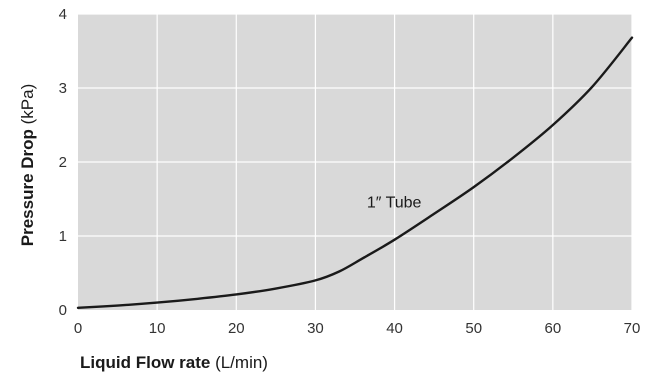 This screenshot has height=381, width=657. I want to click on y-tick-label: 4, so click(63, 14).